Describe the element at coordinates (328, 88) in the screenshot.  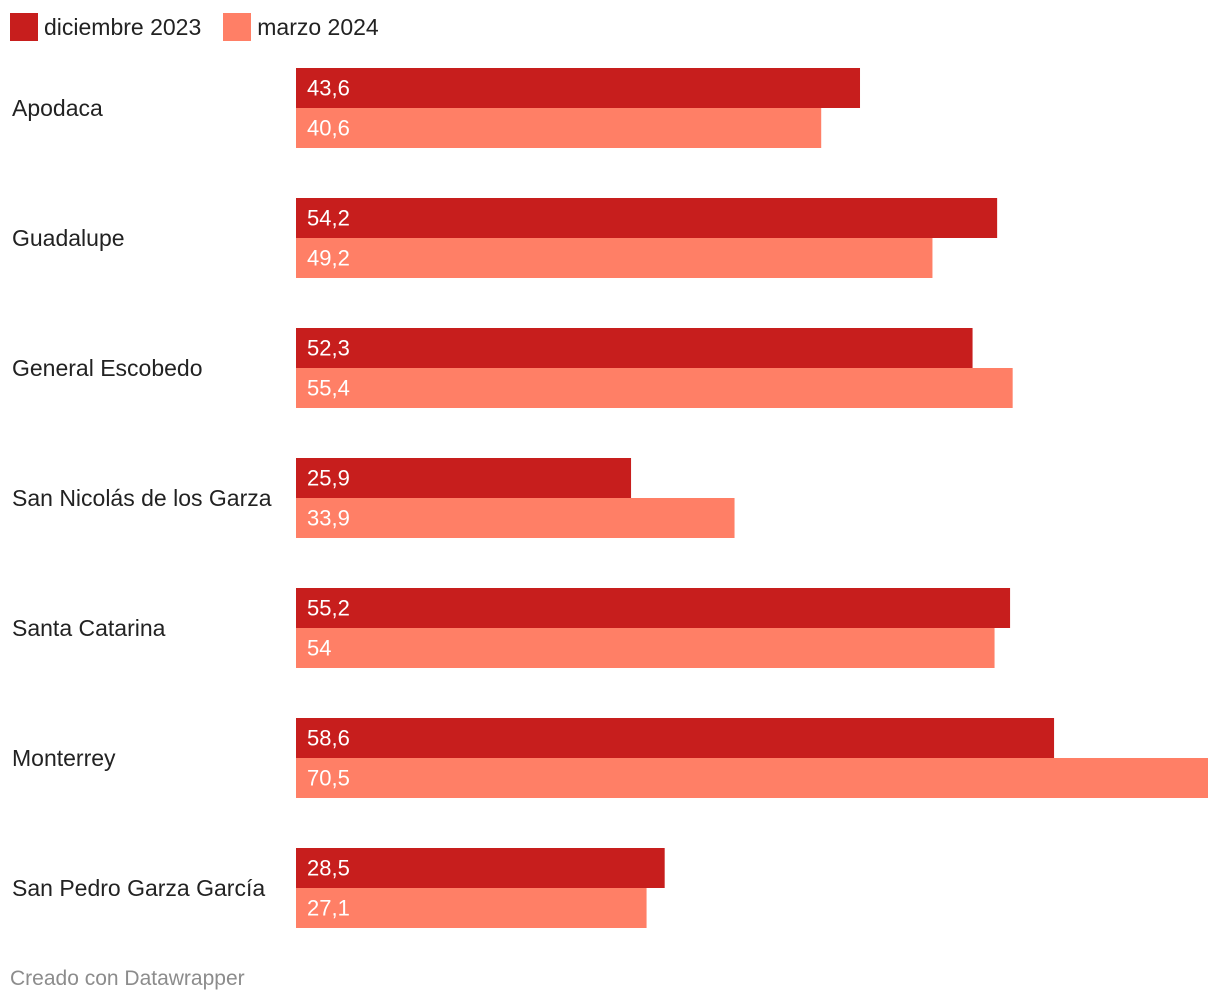
I see `value-label: 43,6` at that location.